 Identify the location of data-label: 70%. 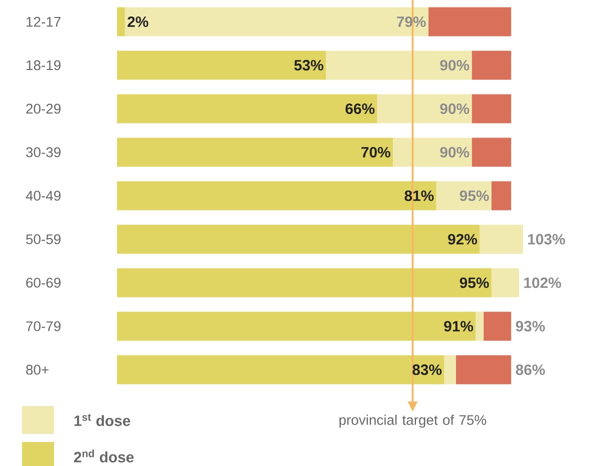
(375, 152).